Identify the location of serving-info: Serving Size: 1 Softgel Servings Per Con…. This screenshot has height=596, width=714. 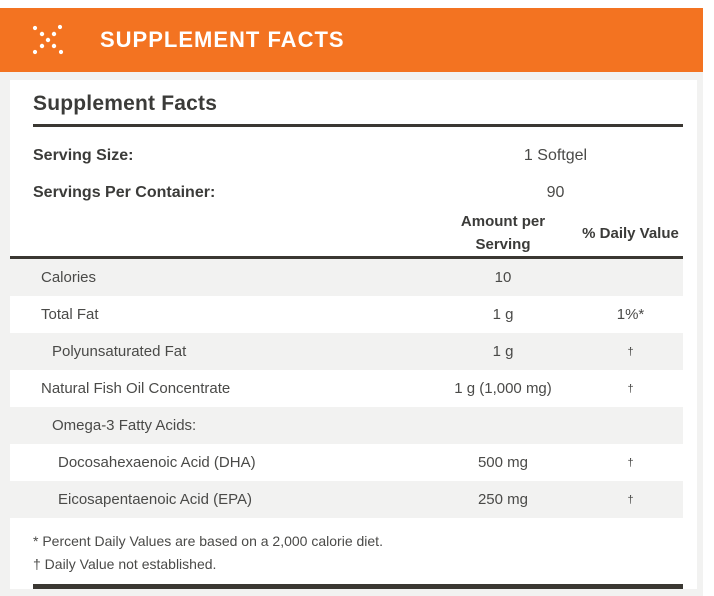
(346, 174).